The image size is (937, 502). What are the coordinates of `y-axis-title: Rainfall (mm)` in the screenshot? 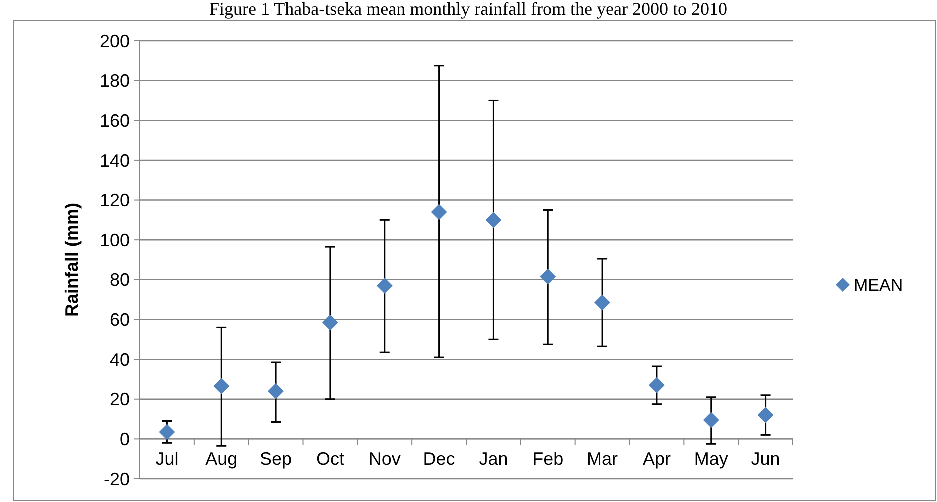 It's located at (72, 260).